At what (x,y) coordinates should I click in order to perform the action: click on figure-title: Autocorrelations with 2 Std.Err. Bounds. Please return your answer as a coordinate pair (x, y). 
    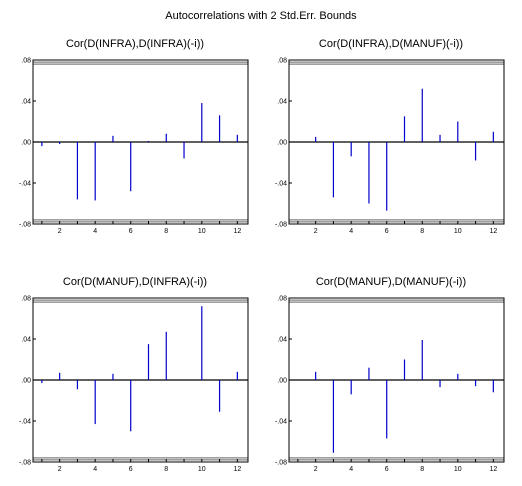
    Looking at the image, I should click on (261, 16).